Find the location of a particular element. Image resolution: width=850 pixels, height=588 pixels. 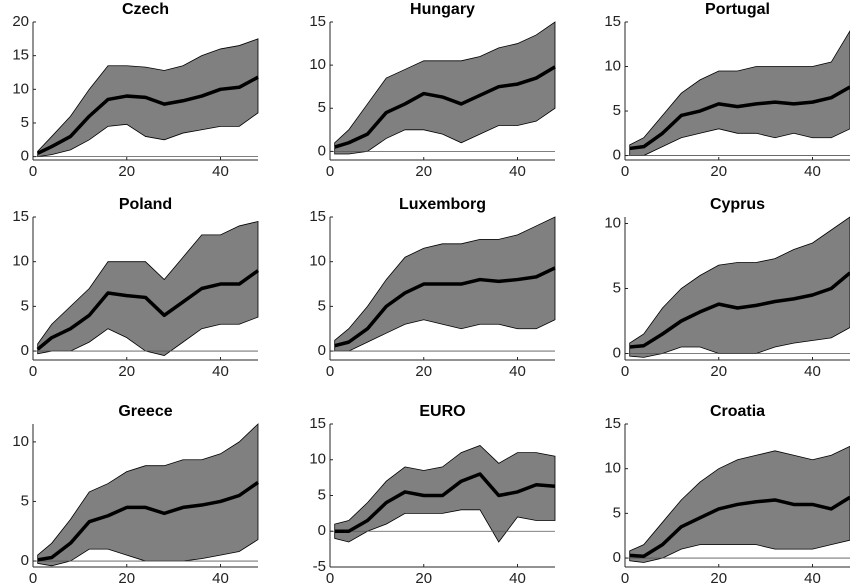

y-tick-label: 20 is located at coordinates (20, 21).